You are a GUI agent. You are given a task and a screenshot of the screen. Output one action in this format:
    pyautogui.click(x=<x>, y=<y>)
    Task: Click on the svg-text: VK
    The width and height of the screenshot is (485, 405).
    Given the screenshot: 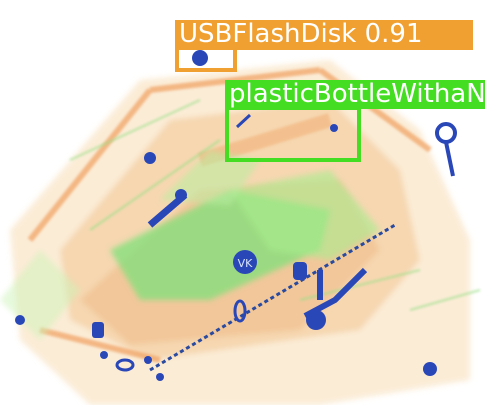 What is the action you would take?
    pyautogui.click(x=246, y=263)
    